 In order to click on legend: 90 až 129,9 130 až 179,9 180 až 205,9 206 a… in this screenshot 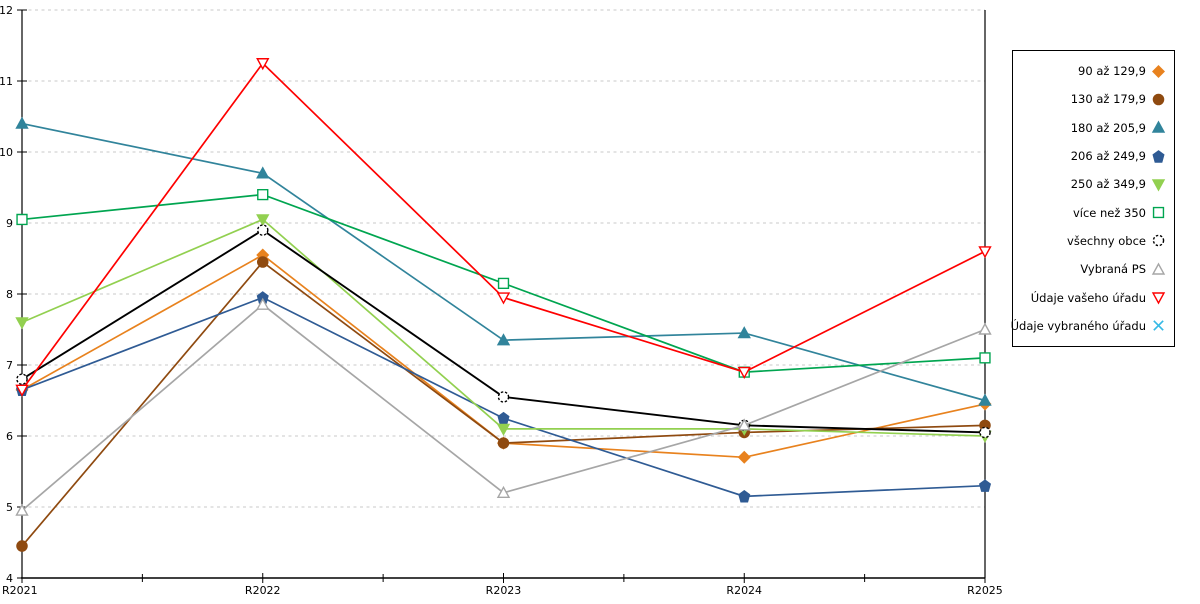, I will do `click(1092, 198)`.